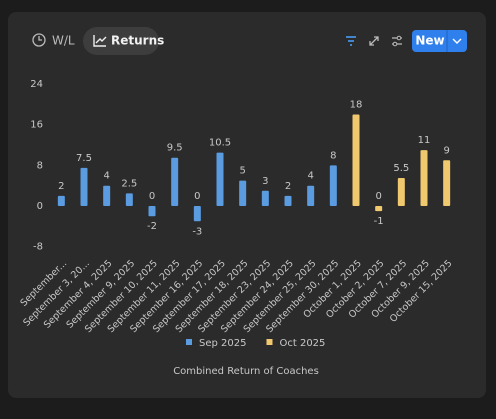  I want to click on tab-wl: W/L, so click(53, 40).